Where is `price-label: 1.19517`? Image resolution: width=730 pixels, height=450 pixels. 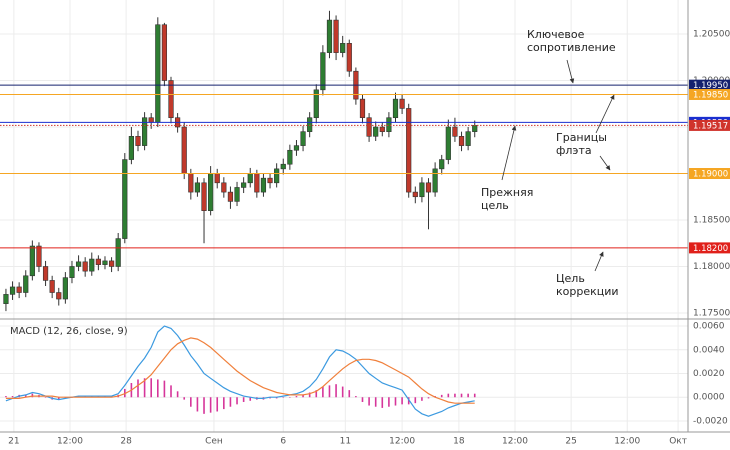 price-label: 1.19517 is located at coordinates (710, 126).